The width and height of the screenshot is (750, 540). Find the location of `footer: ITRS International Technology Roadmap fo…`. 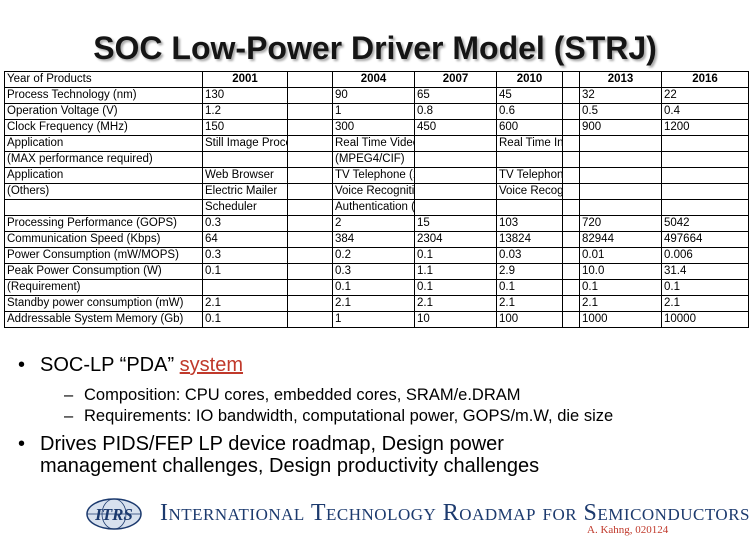

footer: ITRS International Technology Roadmap fo… is located at coordinates (375, 515).